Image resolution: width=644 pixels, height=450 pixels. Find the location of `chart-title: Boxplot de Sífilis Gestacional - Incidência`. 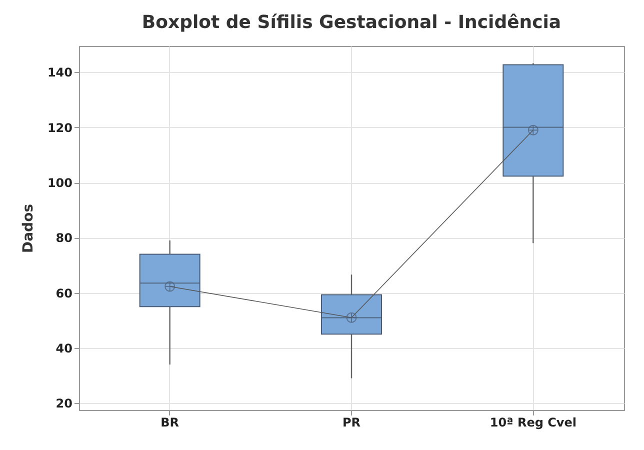

chart-title: Boxplot de Sífilis Gestacional - Incidência is located at coordinates (352, 22).